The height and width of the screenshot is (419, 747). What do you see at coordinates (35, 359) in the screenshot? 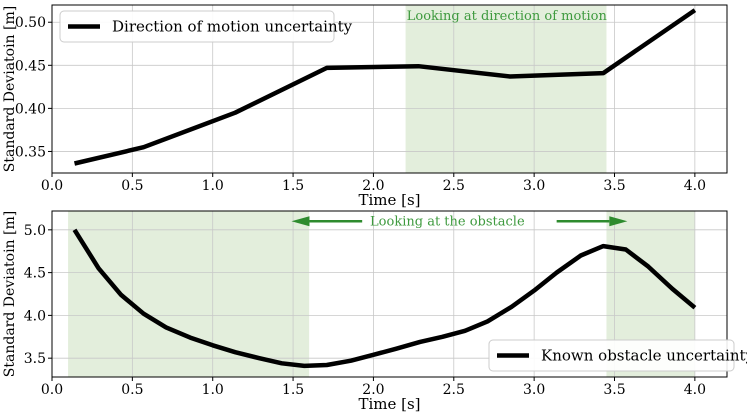
I see `y-tick-label: 3.5` at bounding box center [35, 359].